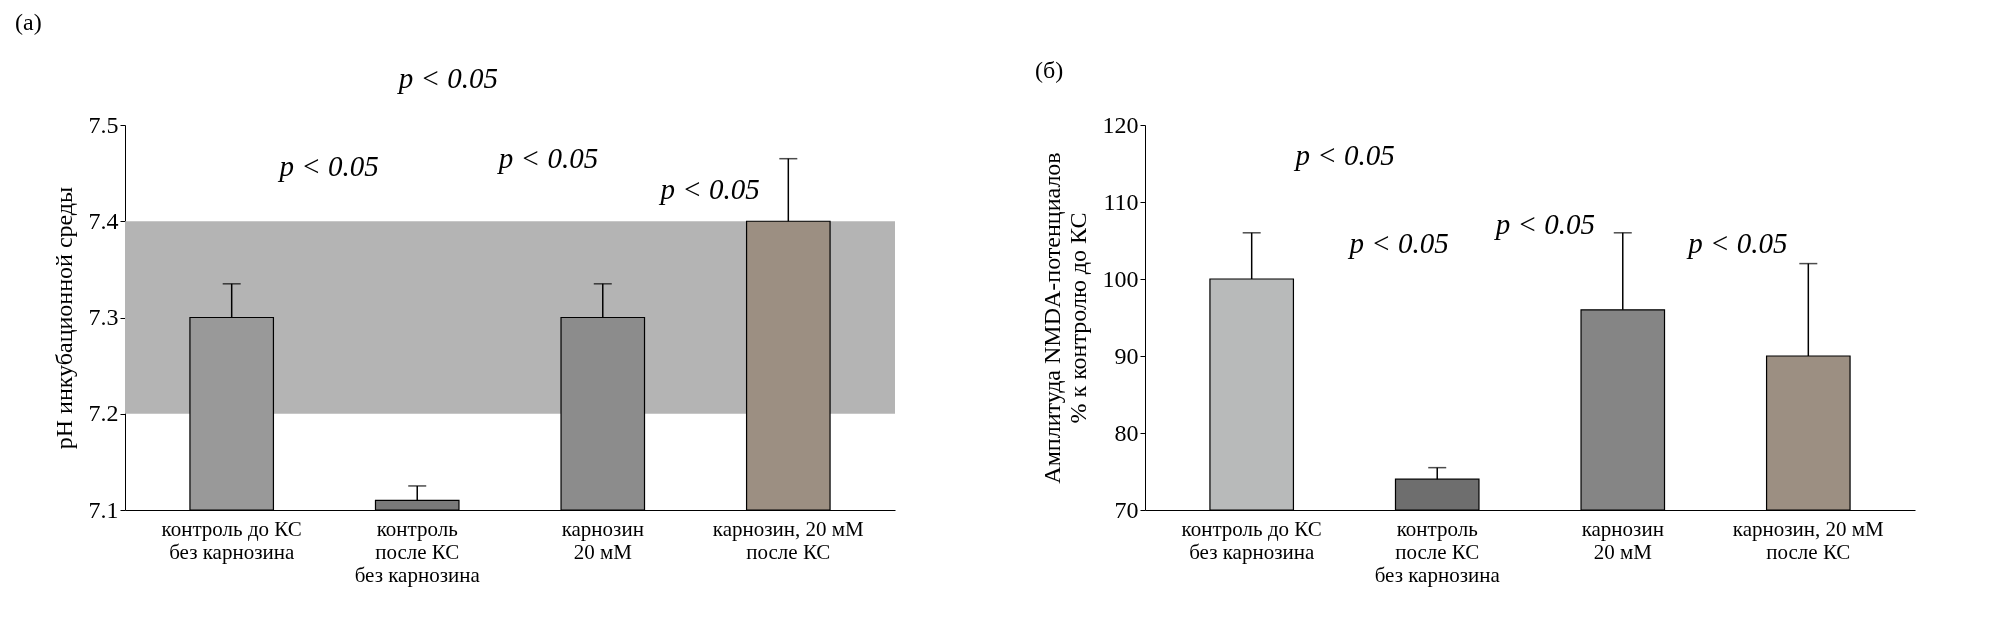 This screenshot has width=2015, height=642. What do you see at coordinates (103, 317) in the screenshot?
I see `y-tick-label: 7.3` at bounding box center [103, 317].